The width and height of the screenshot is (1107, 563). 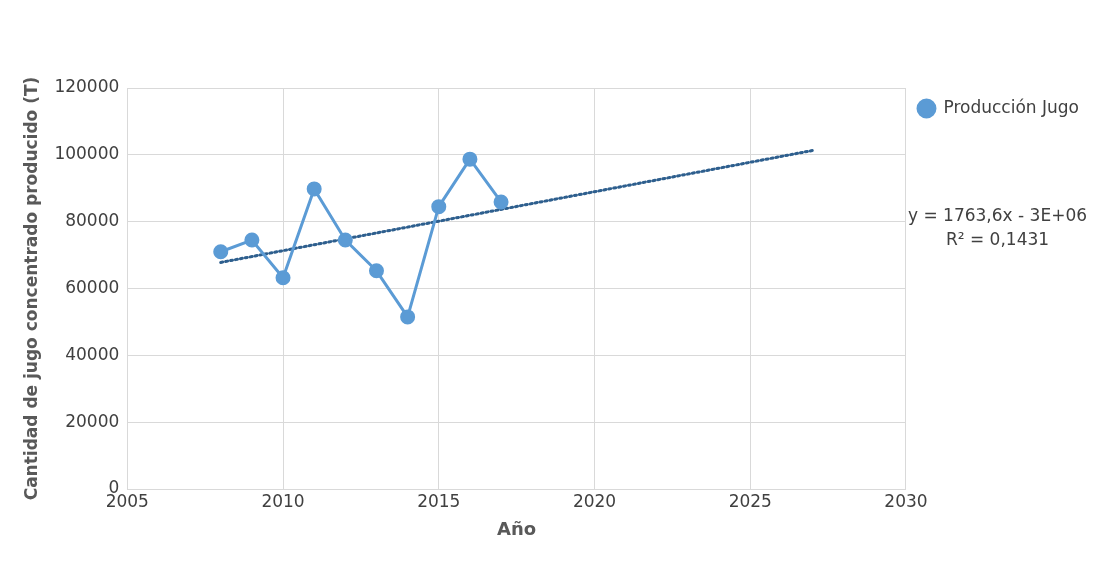 I want to click on x-axis-title: Año, so click(x=517, y=528).